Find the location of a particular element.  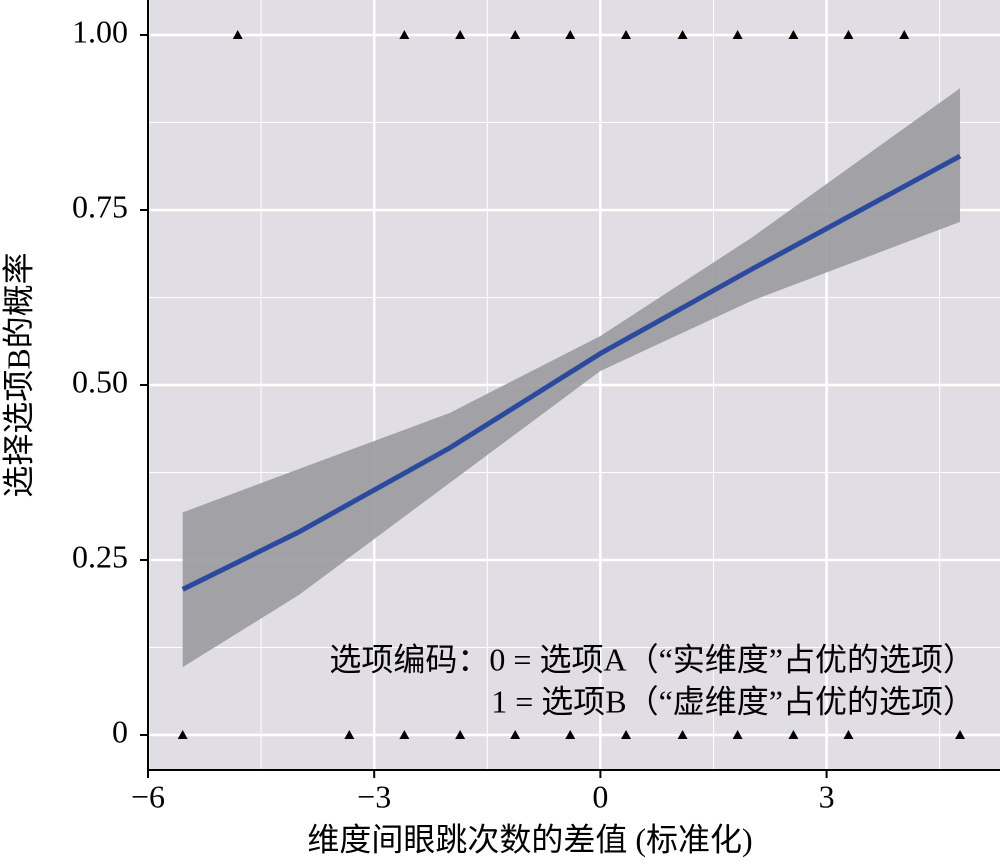

y-tick-label: 1.00 is located at coordinates (100, 31).